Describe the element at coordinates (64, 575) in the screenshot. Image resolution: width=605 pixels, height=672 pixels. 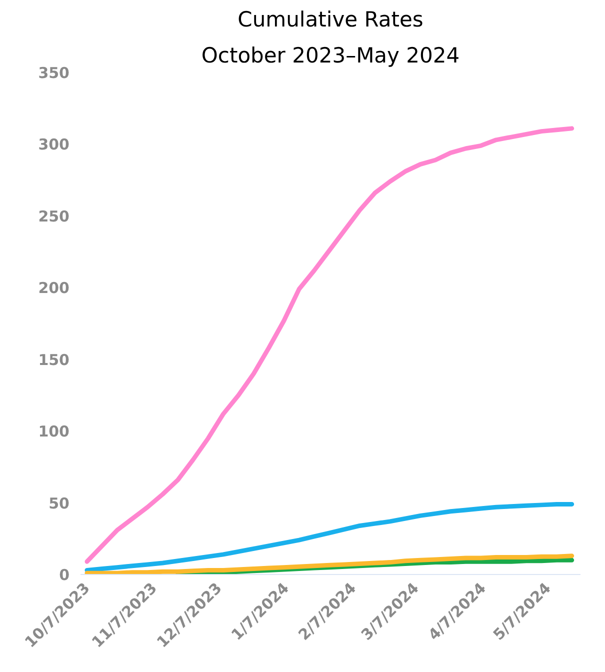
I see `y-tick-label: 0` at that location.